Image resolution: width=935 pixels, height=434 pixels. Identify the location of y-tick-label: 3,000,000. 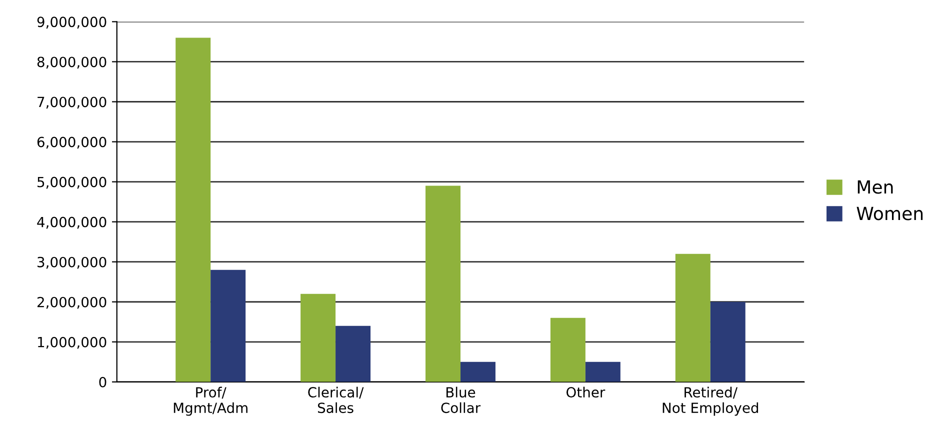
(72, 262).